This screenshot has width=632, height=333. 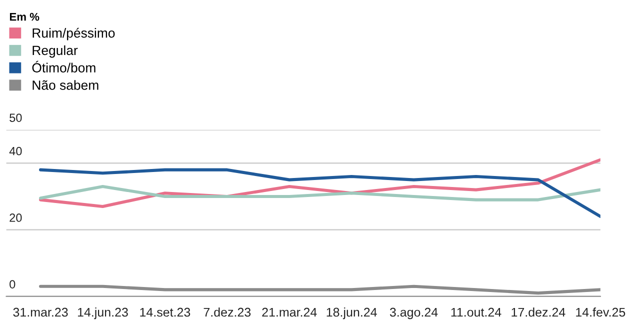 What do you see at coordinates (414, 314) in the screenshot?
I see `x-tick-label: 3.ago.24` at bounding box center [414, 314].